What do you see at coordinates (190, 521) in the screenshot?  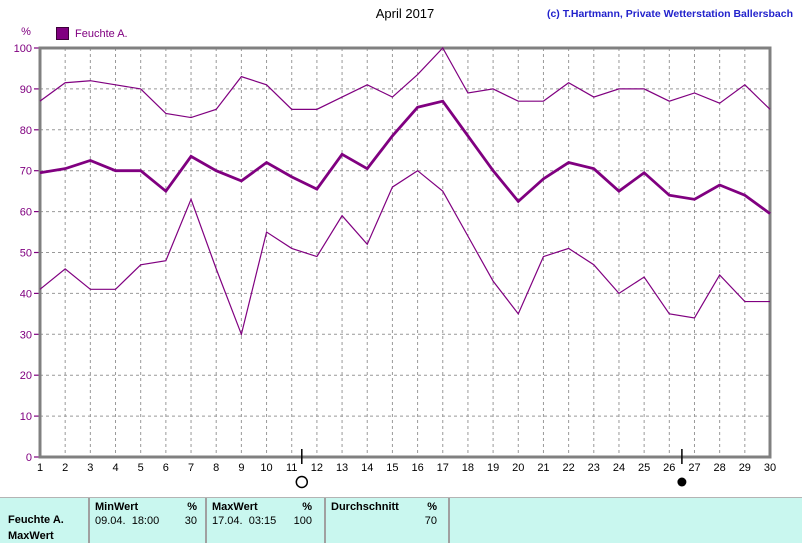 I see `minwert-value: 30` at bounding box center [190, 521].